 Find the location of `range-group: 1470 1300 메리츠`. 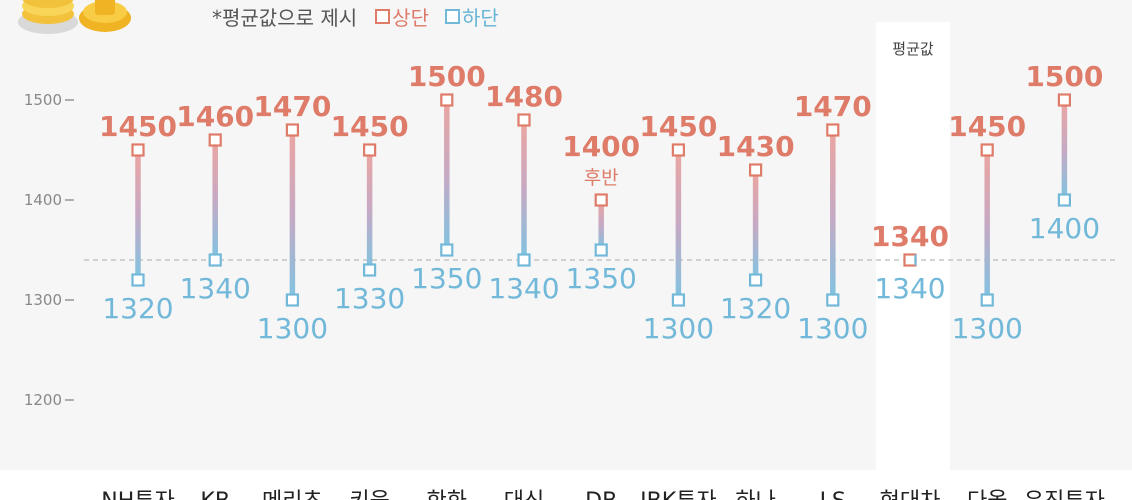

range-group: 1470 1300 메리츠 is located at coordinates (292, 295).